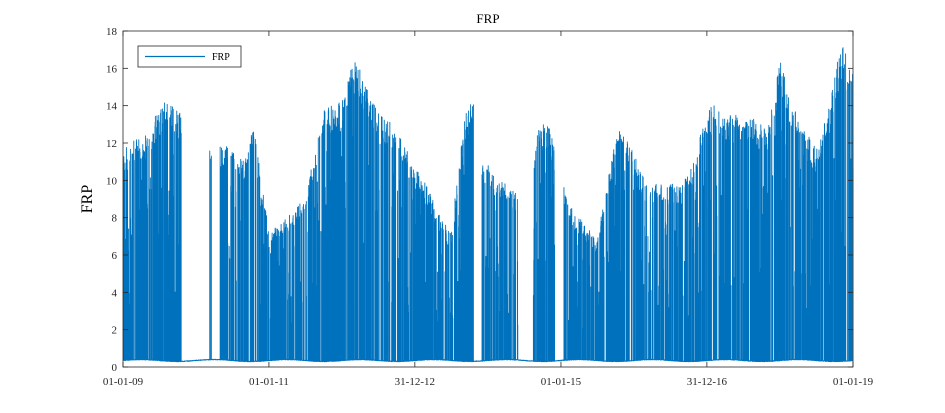  Describe the element at coordinates (487, 18) in the screenshot. I see `chart-title: FRP` at that location.